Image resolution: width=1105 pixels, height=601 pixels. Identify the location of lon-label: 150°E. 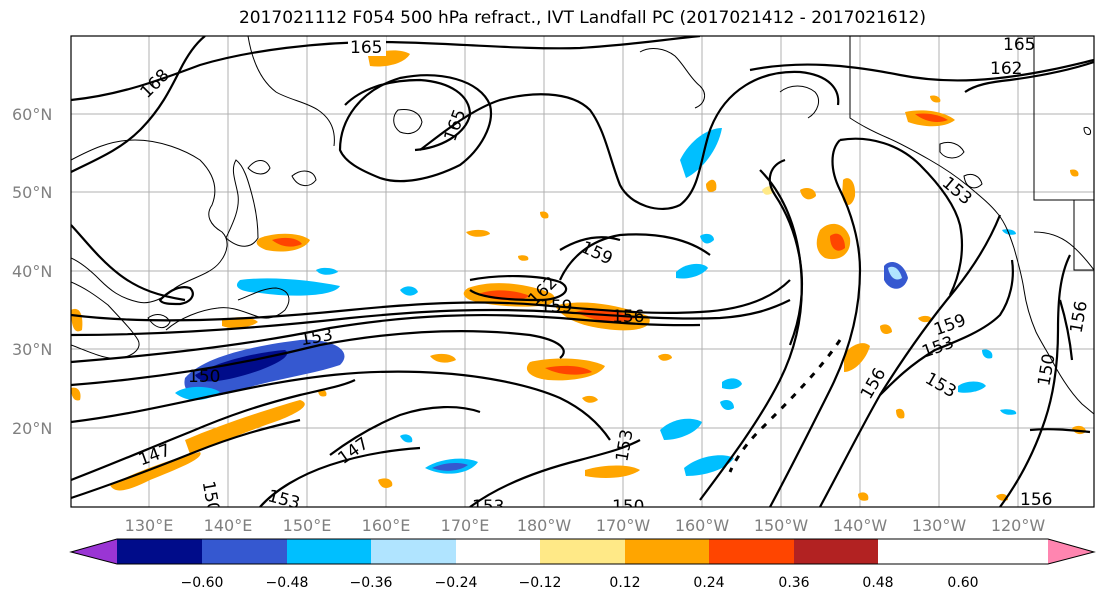
(307, 525).